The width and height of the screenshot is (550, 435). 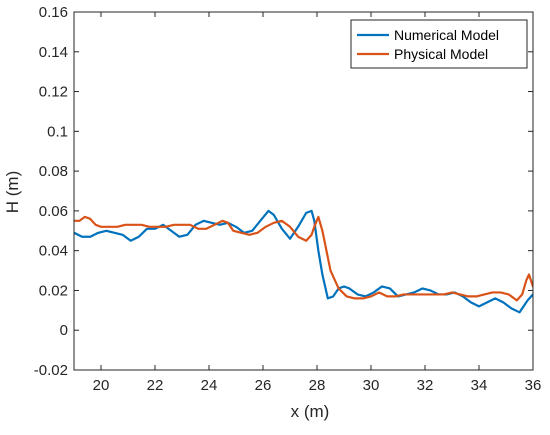 What do you see at coordinates (371, 385) in the screenshot?
I see `x-tick-label: 30` at bounding box center [371, 385].